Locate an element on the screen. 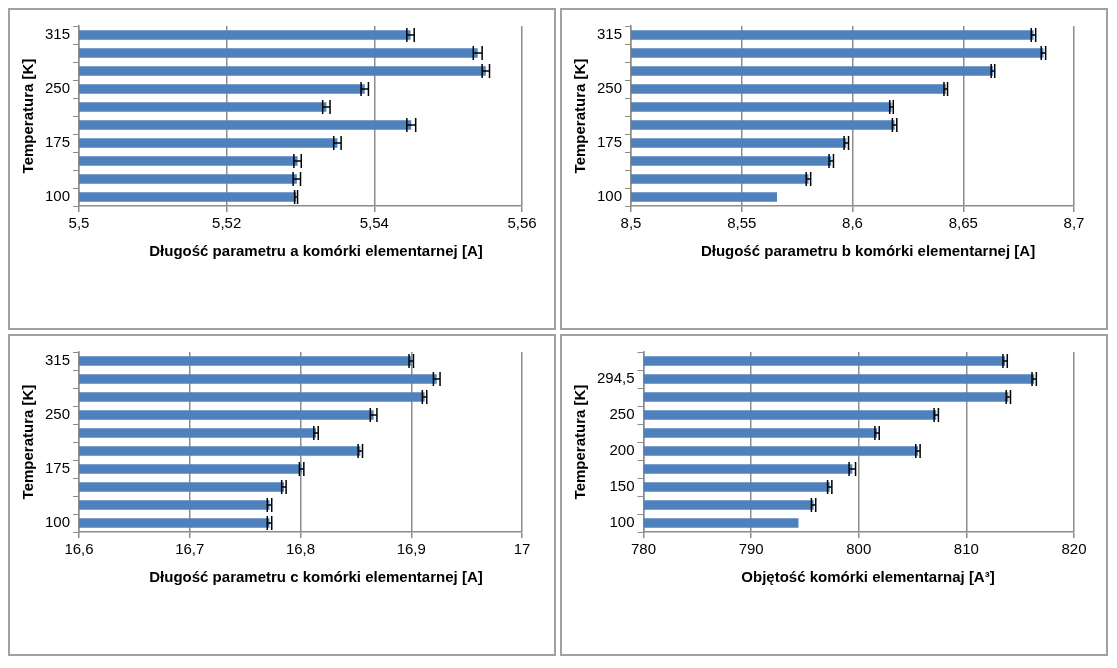 This screenshot has height=668, width=1117. x-tick-label: 16,8 is located at coordinates (300, 549).